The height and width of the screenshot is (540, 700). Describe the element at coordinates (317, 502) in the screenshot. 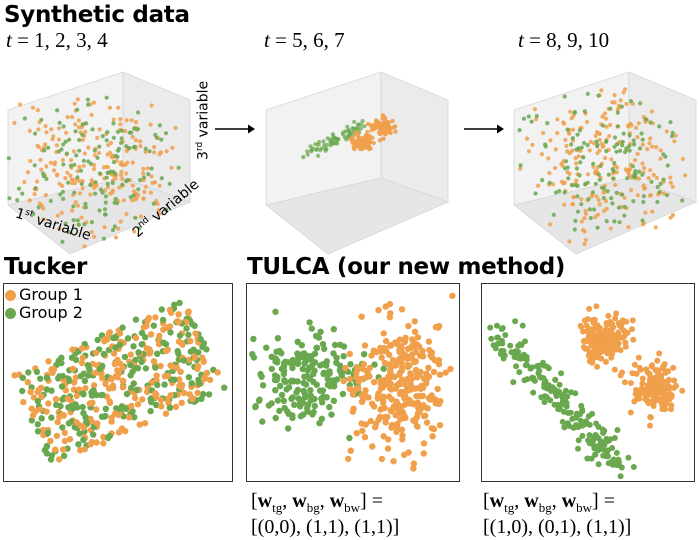

I see `weights-formula-a-line1: [wtg, wbg, wbw] =` at that location.